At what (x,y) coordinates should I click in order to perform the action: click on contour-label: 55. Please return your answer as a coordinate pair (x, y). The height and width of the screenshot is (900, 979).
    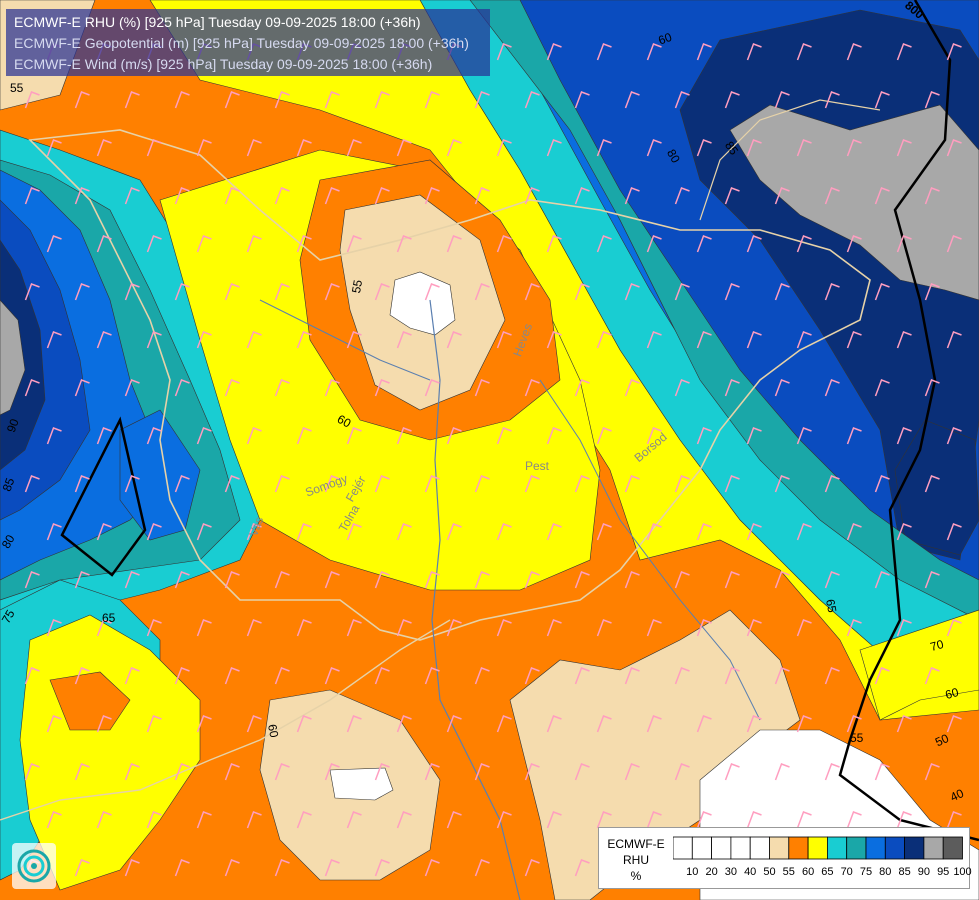
    Looking at the image, I should click on (857, 738).